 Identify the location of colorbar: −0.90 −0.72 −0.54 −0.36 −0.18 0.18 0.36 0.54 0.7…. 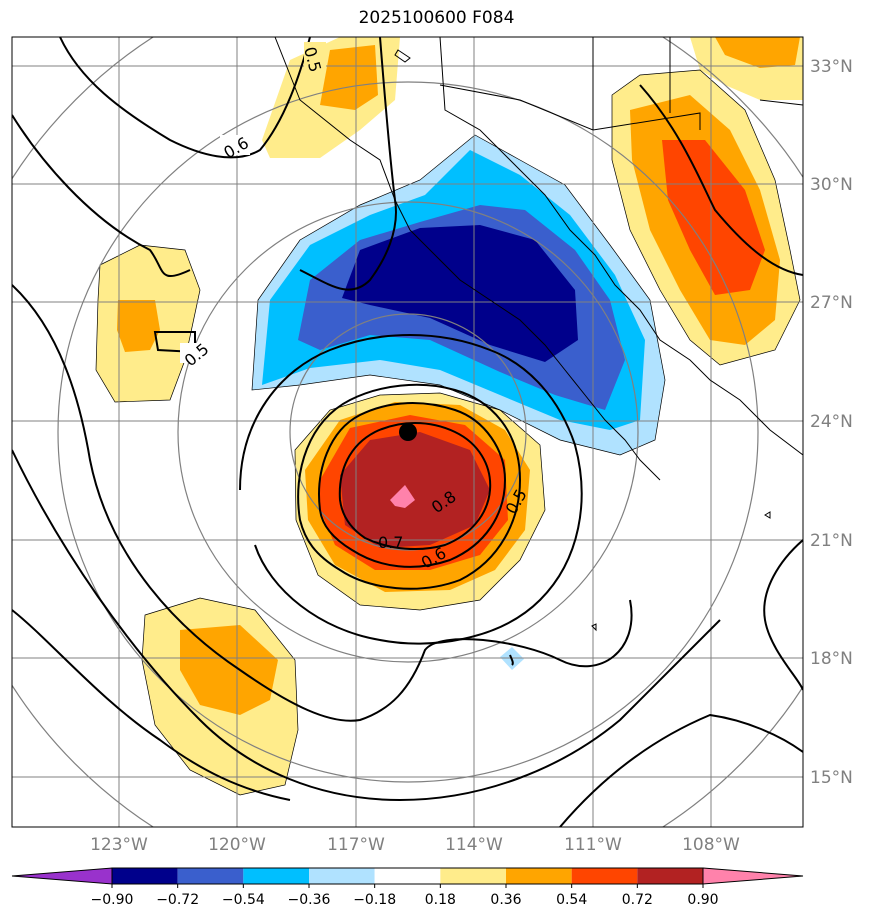
(407, 887).